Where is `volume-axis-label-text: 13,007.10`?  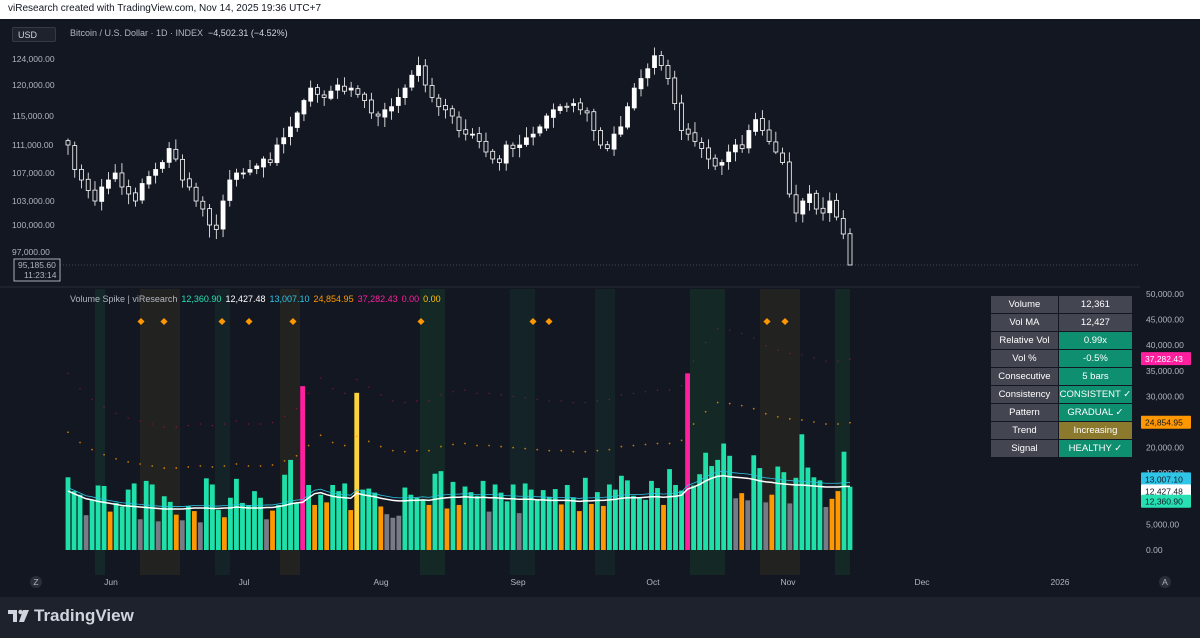
volume-axis-label-text: 13,007.10 is located at coordinates (1164, 479).